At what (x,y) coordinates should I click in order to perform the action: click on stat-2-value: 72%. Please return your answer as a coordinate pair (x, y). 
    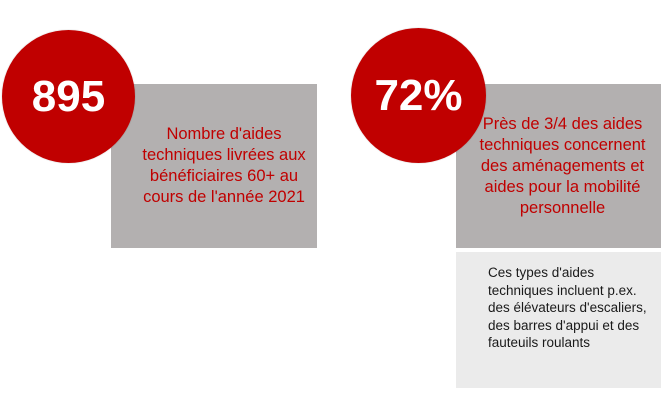
    Looking at the image, I should click on (418, 95).